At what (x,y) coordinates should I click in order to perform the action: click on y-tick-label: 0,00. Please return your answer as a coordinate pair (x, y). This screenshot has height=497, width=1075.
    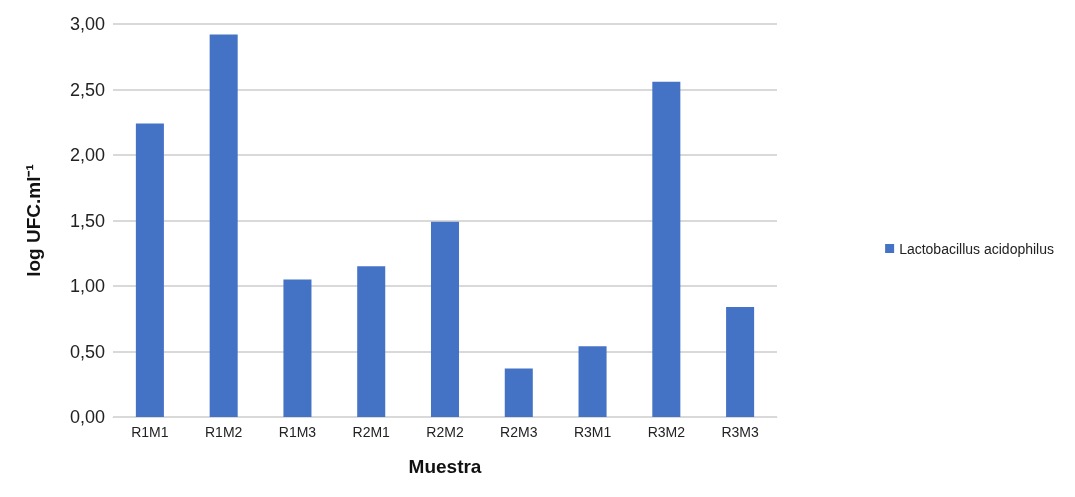
    Looking at the image, I should click on (87, 417).